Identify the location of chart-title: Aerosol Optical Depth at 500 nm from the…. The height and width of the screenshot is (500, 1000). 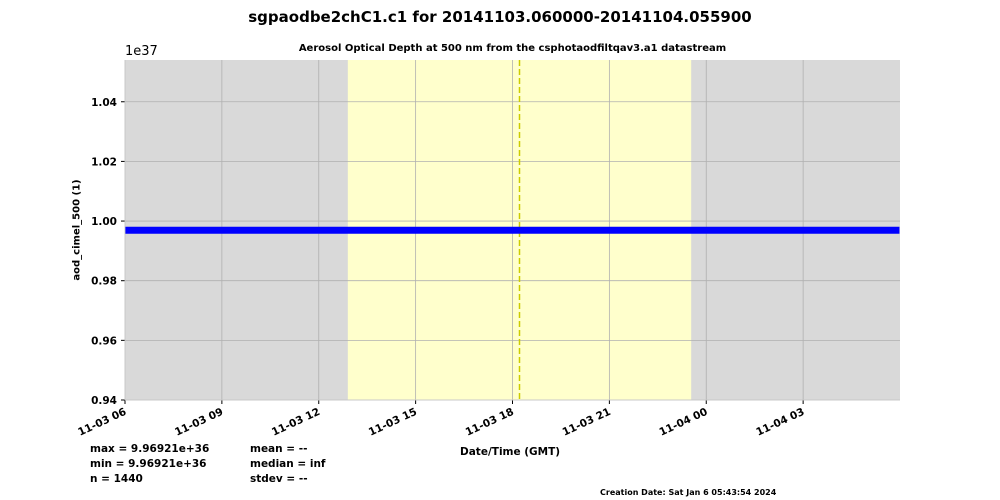
(512, 48).